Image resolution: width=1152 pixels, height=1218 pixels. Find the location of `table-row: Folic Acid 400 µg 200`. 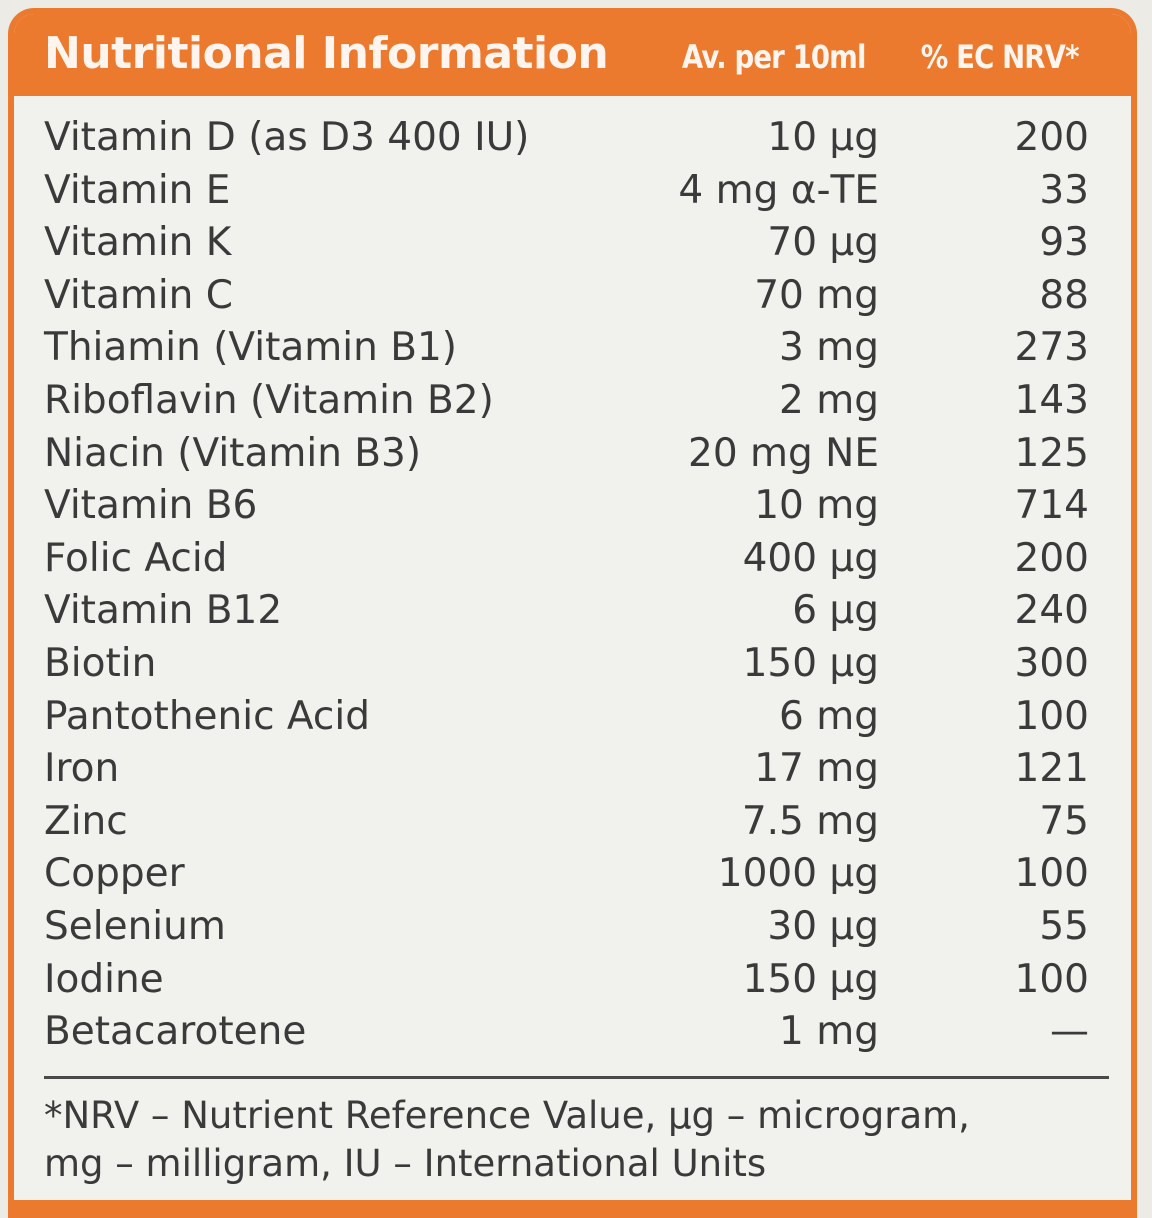

table-row: Folic Acid 400 µg 200 is located at coordinates (572, 559).